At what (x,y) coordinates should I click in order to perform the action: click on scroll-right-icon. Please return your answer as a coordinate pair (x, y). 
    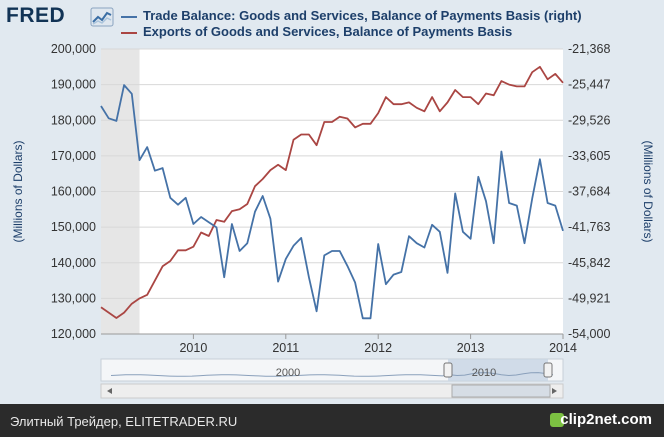
    Looking at the image, I should click on (554, 391).